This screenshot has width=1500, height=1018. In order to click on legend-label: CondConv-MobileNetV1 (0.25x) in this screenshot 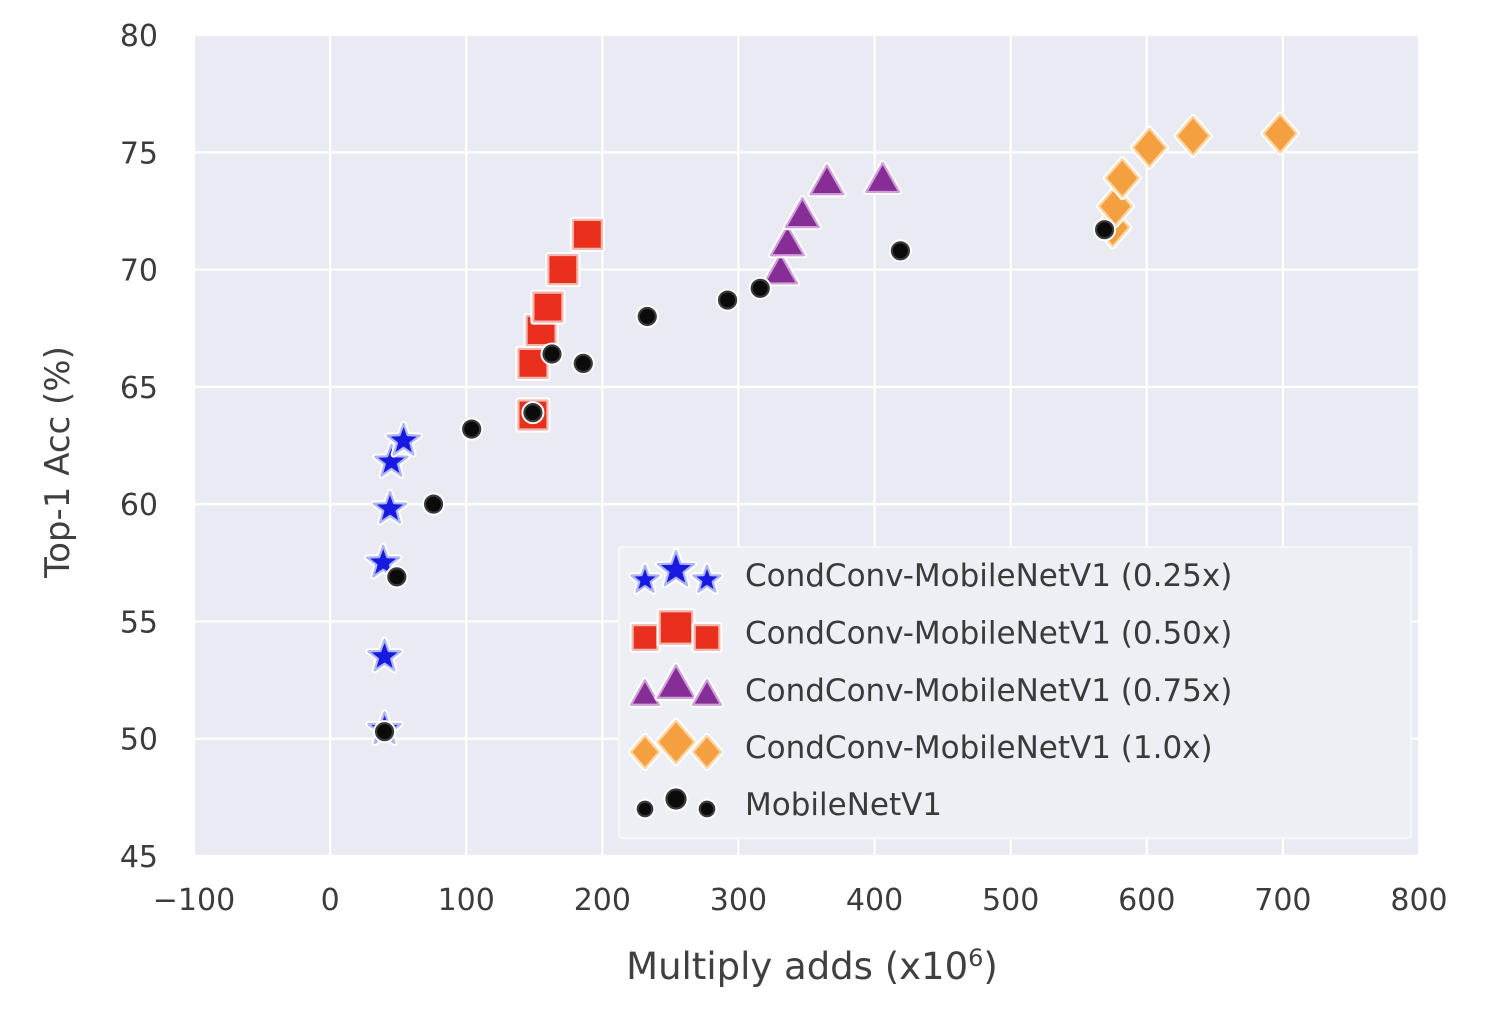, I will do `click(988, 576)`.